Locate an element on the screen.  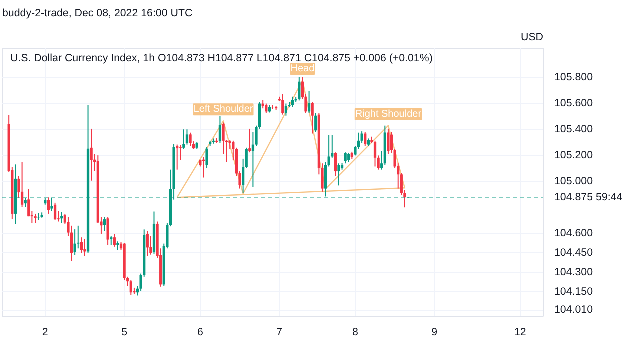
x-tick-label: 7 is located at coordinates (279, 332).